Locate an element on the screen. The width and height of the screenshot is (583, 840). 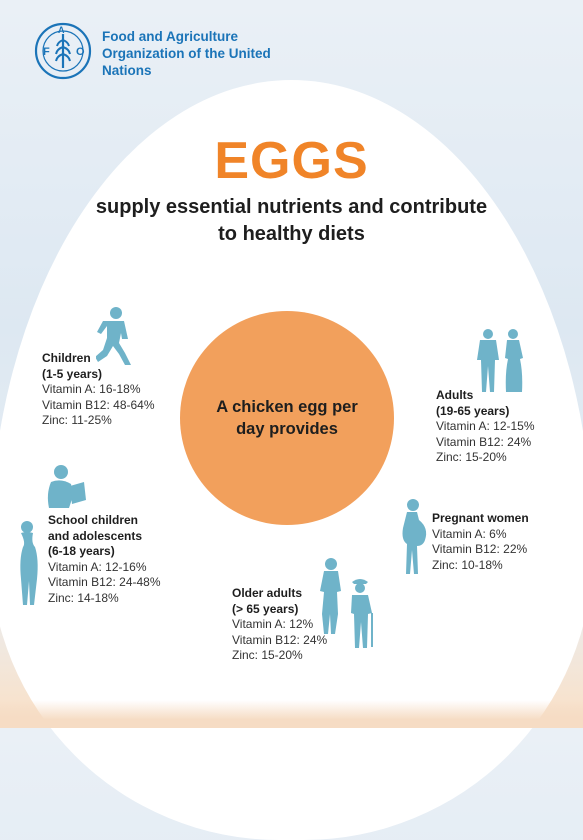
school-title-2: and adolescents is located at coordinates (95, 535).